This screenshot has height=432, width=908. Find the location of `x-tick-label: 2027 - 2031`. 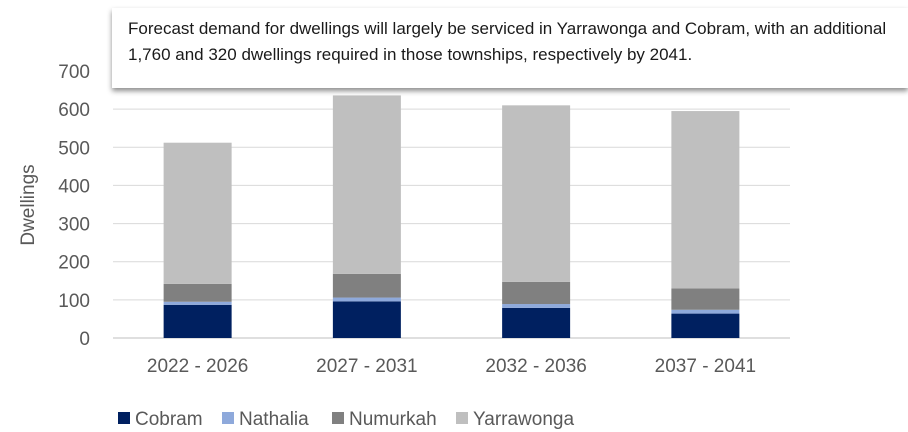

x-tick-label: 2027 - 2031 is located at coordinates (366, 366).